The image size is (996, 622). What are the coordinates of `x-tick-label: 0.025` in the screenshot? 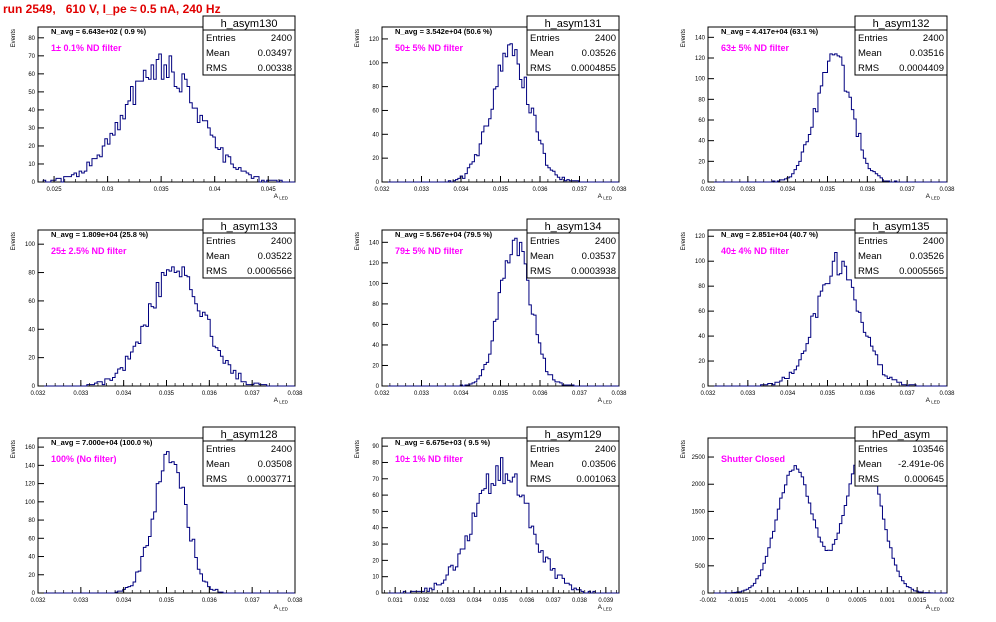 It's located at (55, 190).